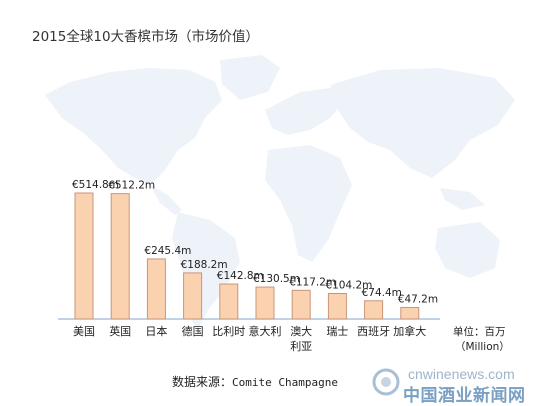 This screenshot has width=535, height=406. I want to click on data-label: €47.2m, so click(418, 299).